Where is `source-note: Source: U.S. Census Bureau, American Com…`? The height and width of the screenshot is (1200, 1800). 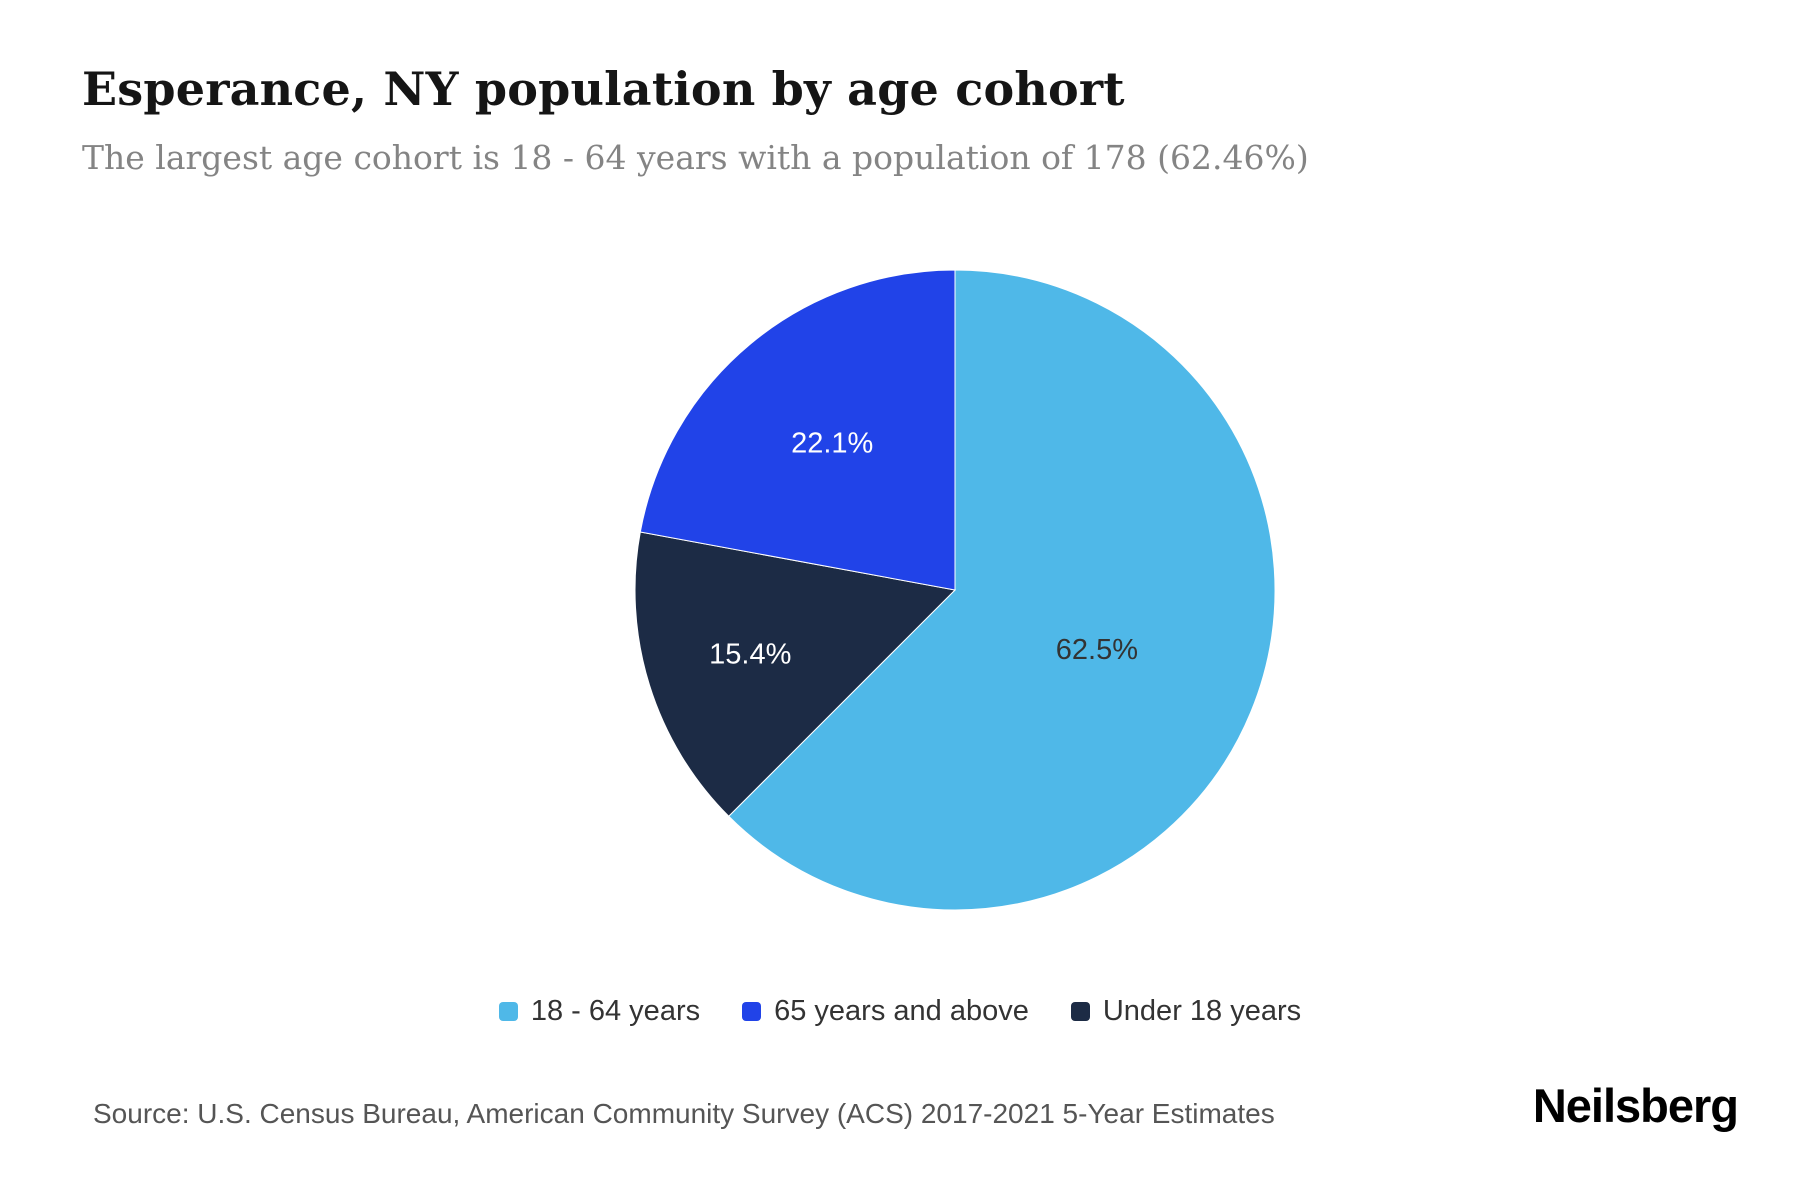 source-note: Source: U.S. Census Bureau, American Com… is located at coordinates (684, 1113).